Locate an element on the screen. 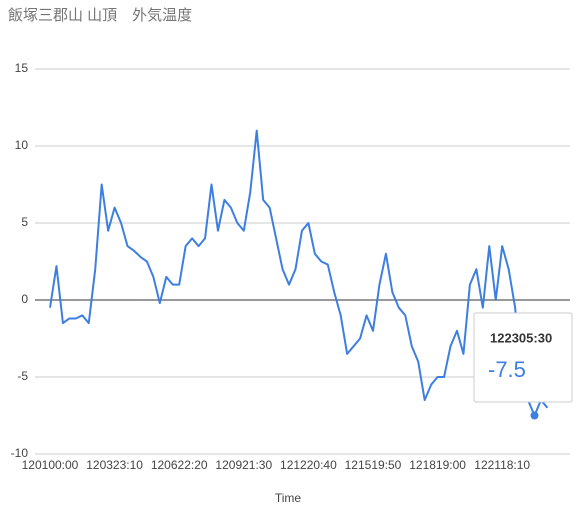 This screenshot has width=588, height=517. x-tick-label: 120323:10 is located at coordinates (114, 465).